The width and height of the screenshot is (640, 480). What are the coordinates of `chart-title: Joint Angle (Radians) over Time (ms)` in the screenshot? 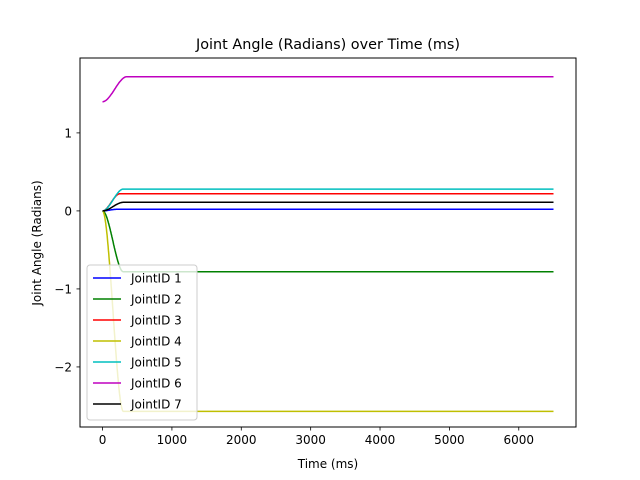 It's located at (327, 45).